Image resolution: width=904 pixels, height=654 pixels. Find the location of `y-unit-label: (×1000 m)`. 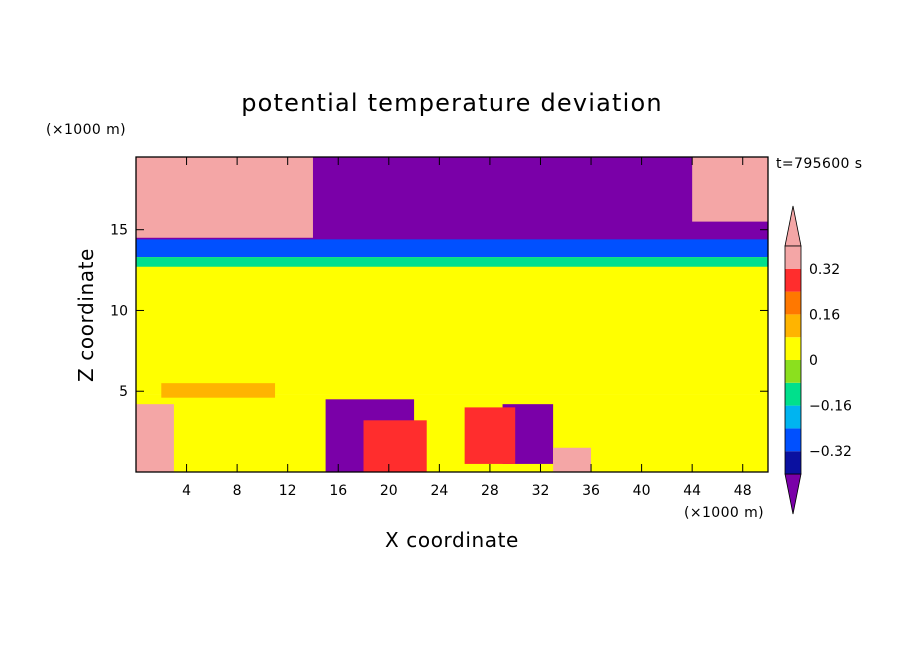

y-unit-label: (×1000 m) is located at coordinates (86, 130).